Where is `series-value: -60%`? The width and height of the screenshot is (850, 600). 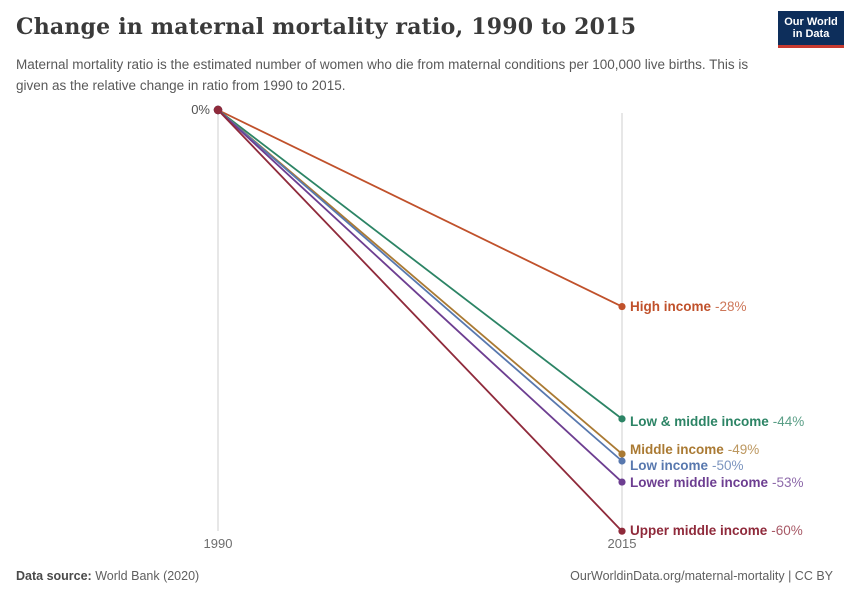
series-value: -60% is located at coordinates (787, 531).